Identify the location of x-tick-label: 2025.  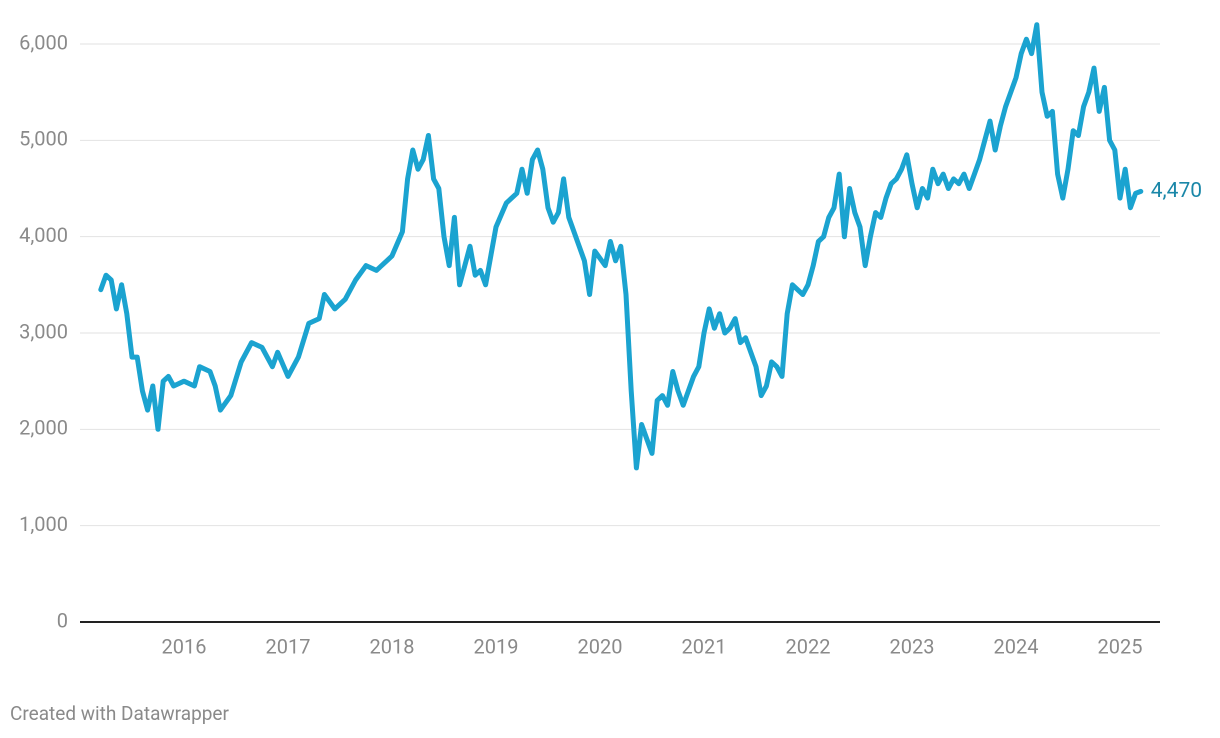
(1119, 646).